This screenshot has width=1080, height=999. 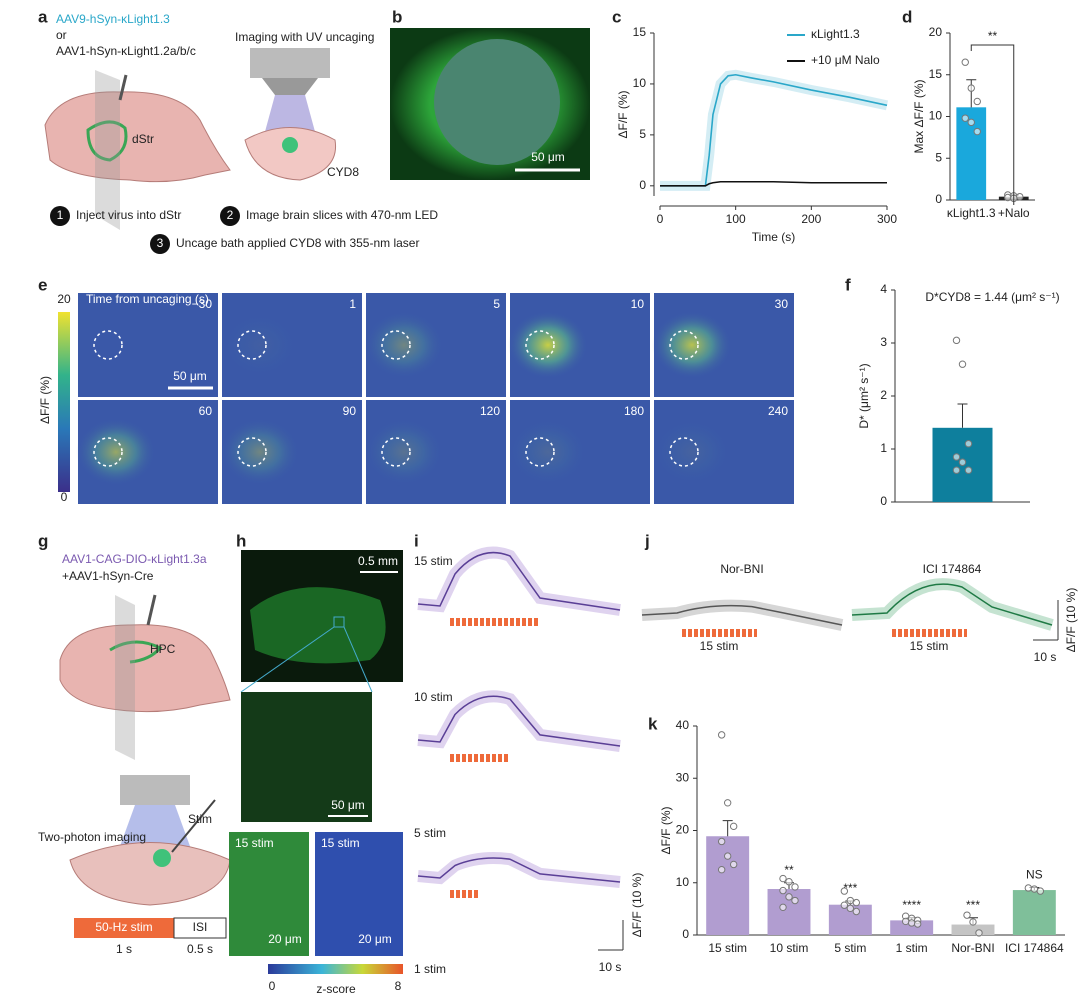 I want to click on y-tick-label: 15, so click(x=640, y=32).